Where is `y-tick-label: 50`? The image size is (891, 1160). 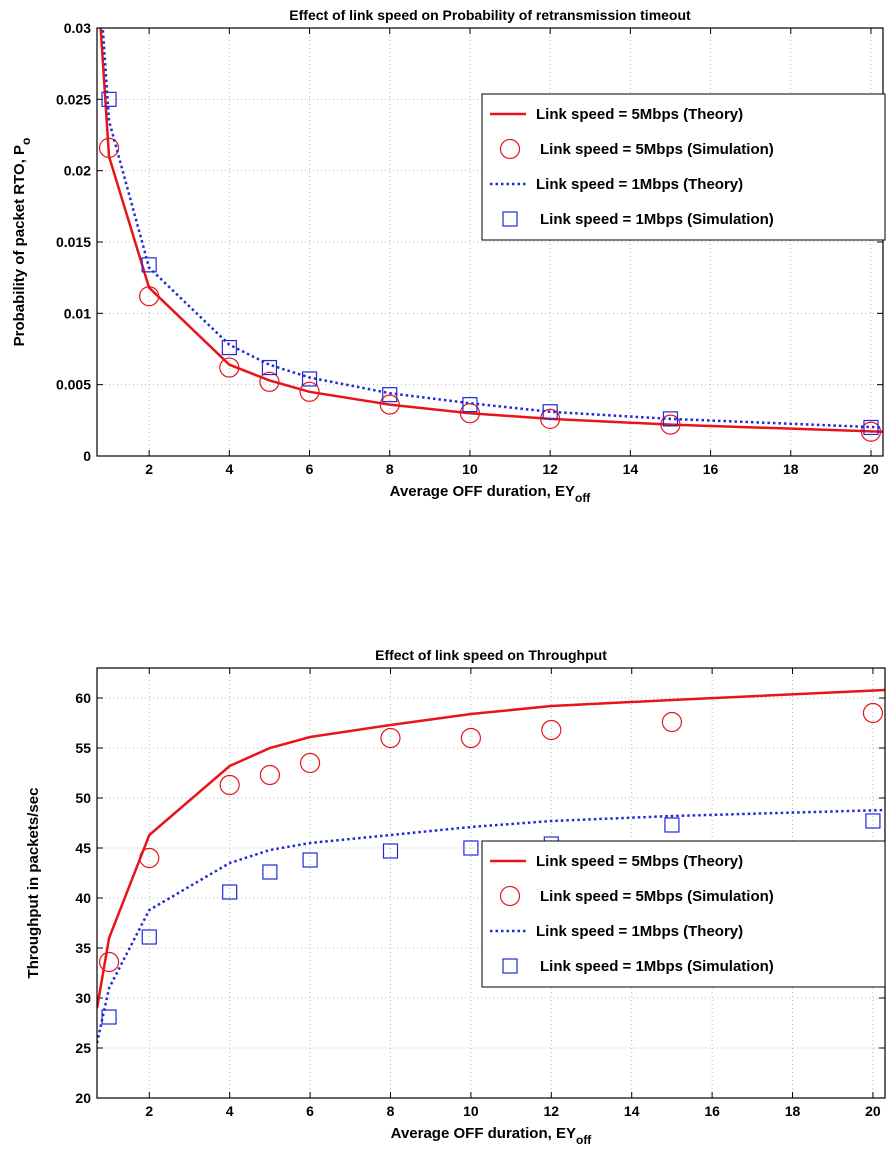
y-tick-label: 50 is located at coordinates (83, 798).